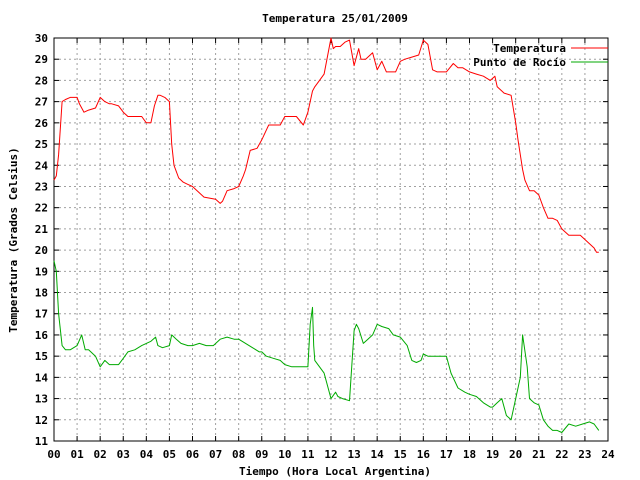 This screenshot has height=480, width=640. I want to click on chart-title: Temperatura 25/01/2009, so click(335, 18).